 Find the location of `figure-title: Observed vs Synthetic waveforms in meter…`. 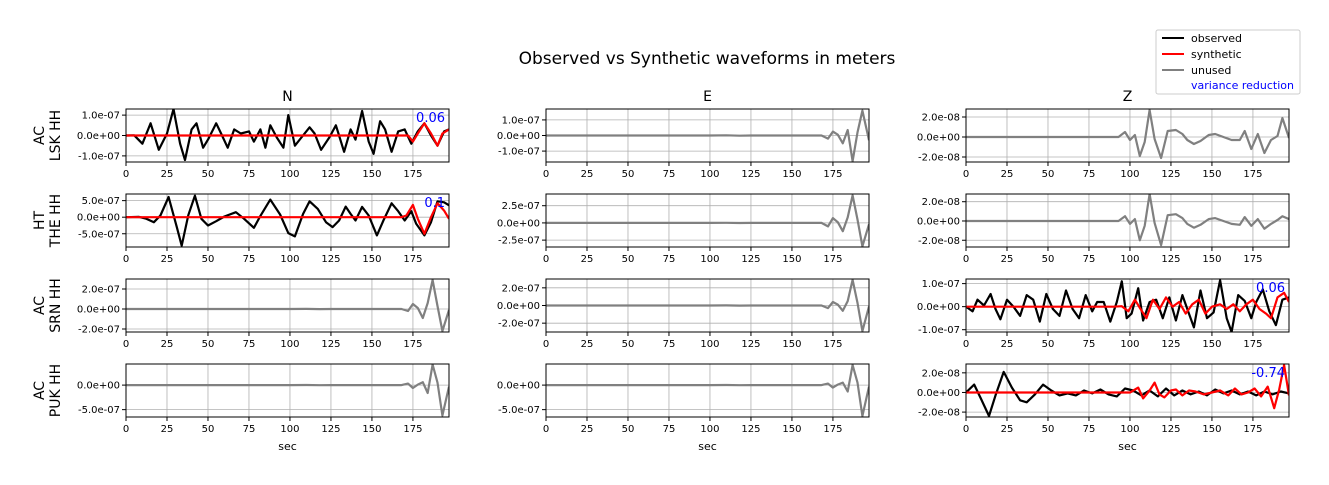

figure-title: Observed vs Synthetic waveforms in meter… is located at coordinates (707, 59).